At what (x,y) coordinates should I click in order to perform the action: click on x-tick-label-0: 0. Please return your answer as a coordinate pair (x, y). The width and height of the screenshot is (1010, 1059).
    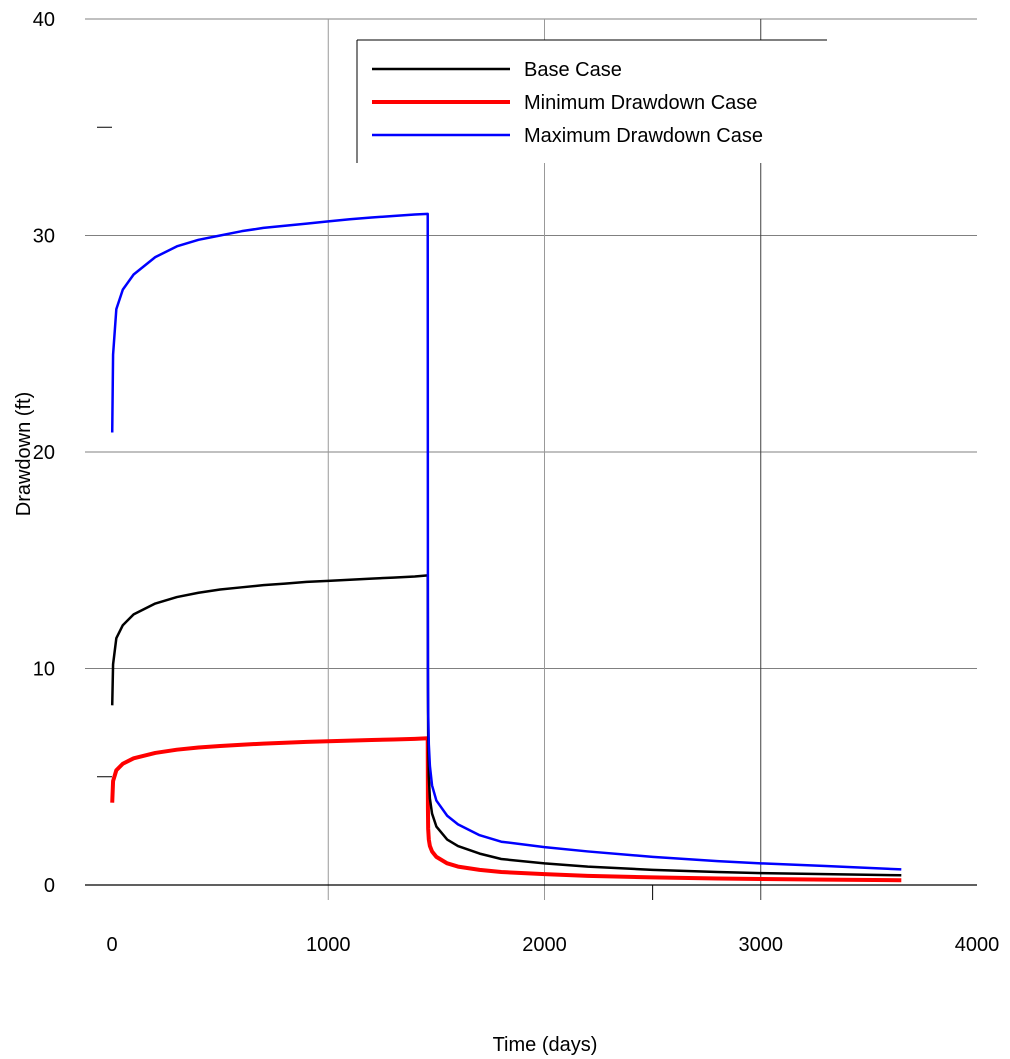
    Looking at the image, I should click on (111, 945).